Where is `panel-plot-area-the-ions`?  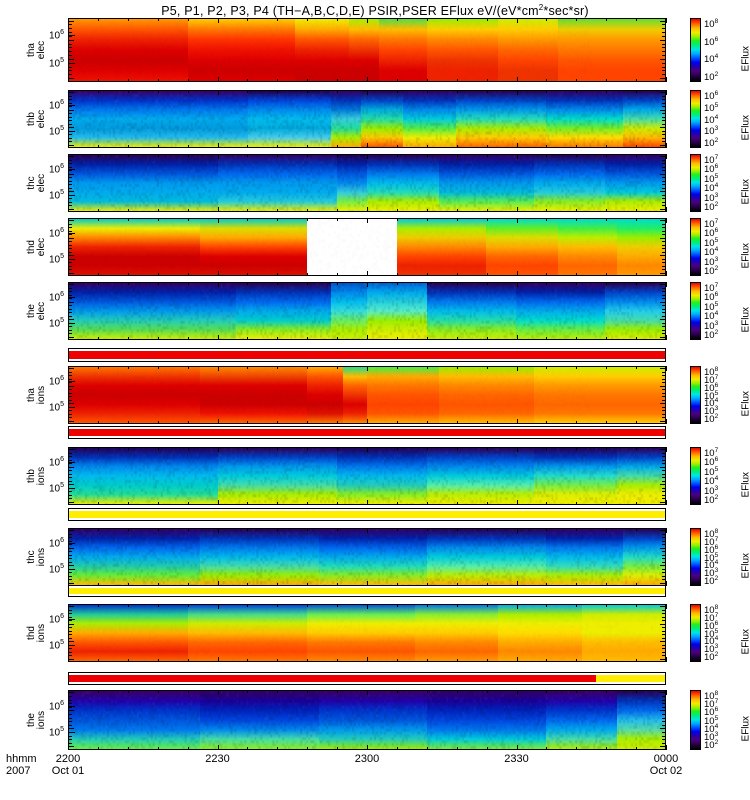 panel-plot-area-the-ions is located at coordinates (367, 720).